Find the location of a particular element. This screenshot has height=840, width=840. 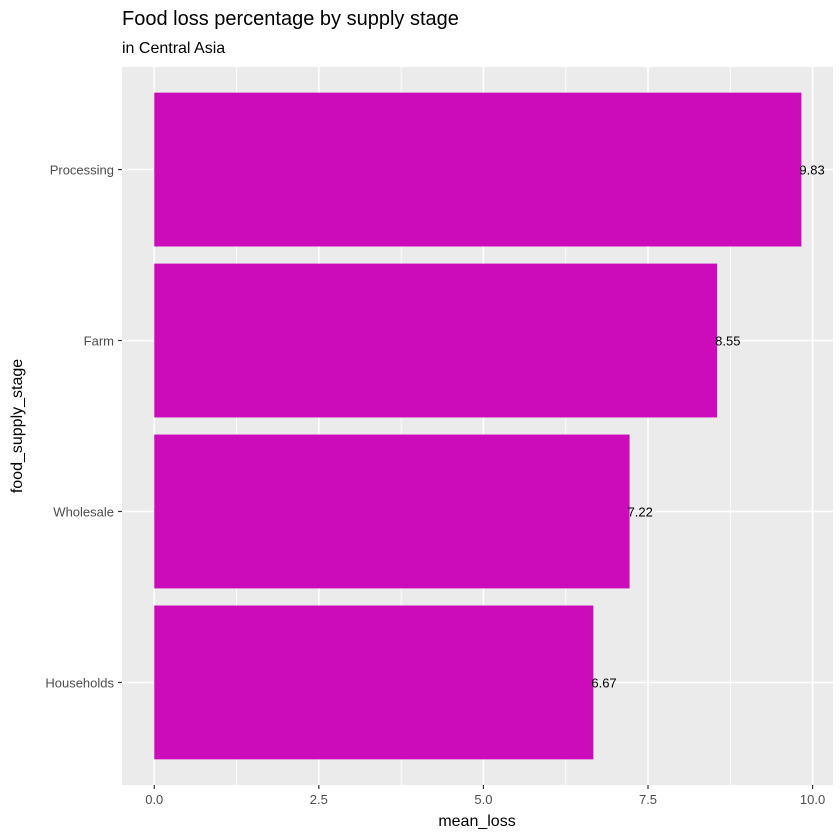

data-label: 8.55 is located at coordinates (727, 341).